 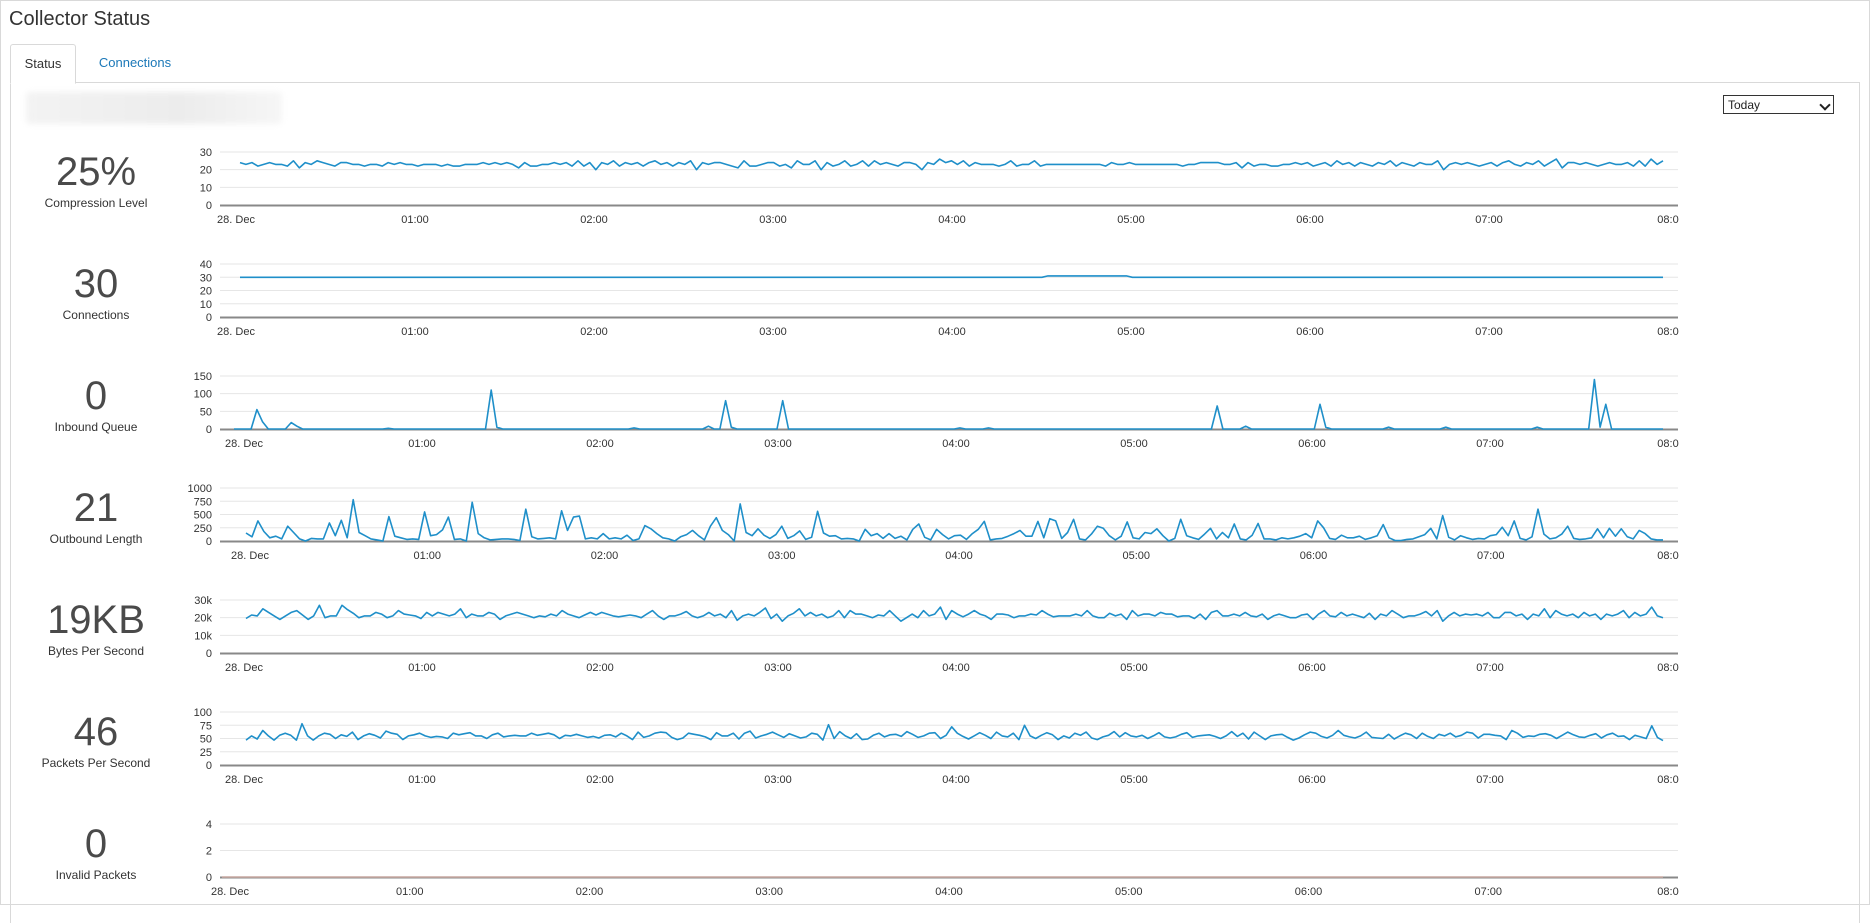 I want to click on metric-label: Invalid Packets, so click(x=96, y=875).